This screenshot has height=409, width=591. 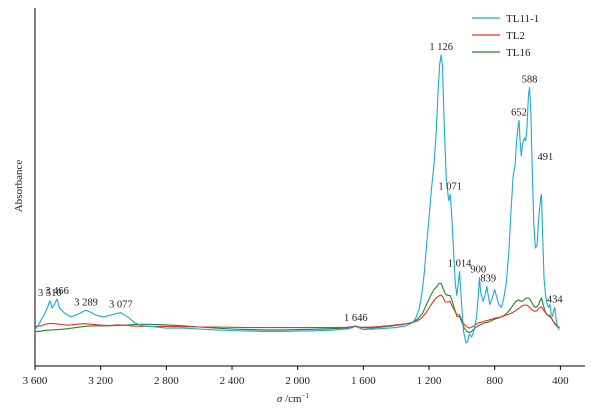 I want to click on x-tick-label: 2 400, so click(x=232, y=381).